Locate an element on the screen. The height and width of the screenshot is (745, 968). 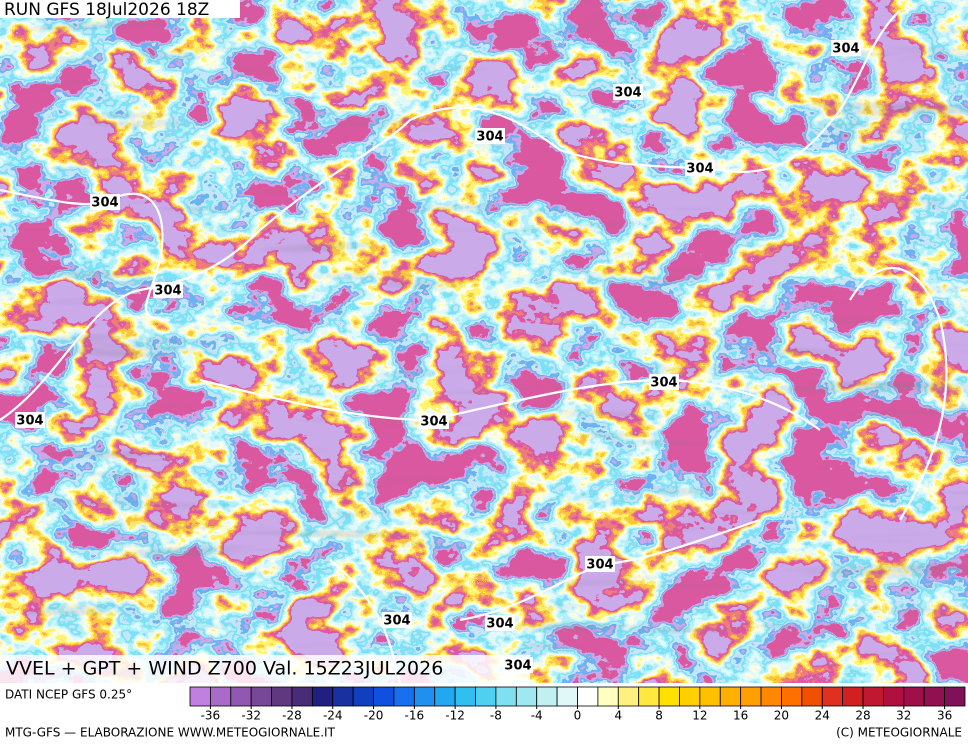
map-title-box is located at coordinates (265, 669).